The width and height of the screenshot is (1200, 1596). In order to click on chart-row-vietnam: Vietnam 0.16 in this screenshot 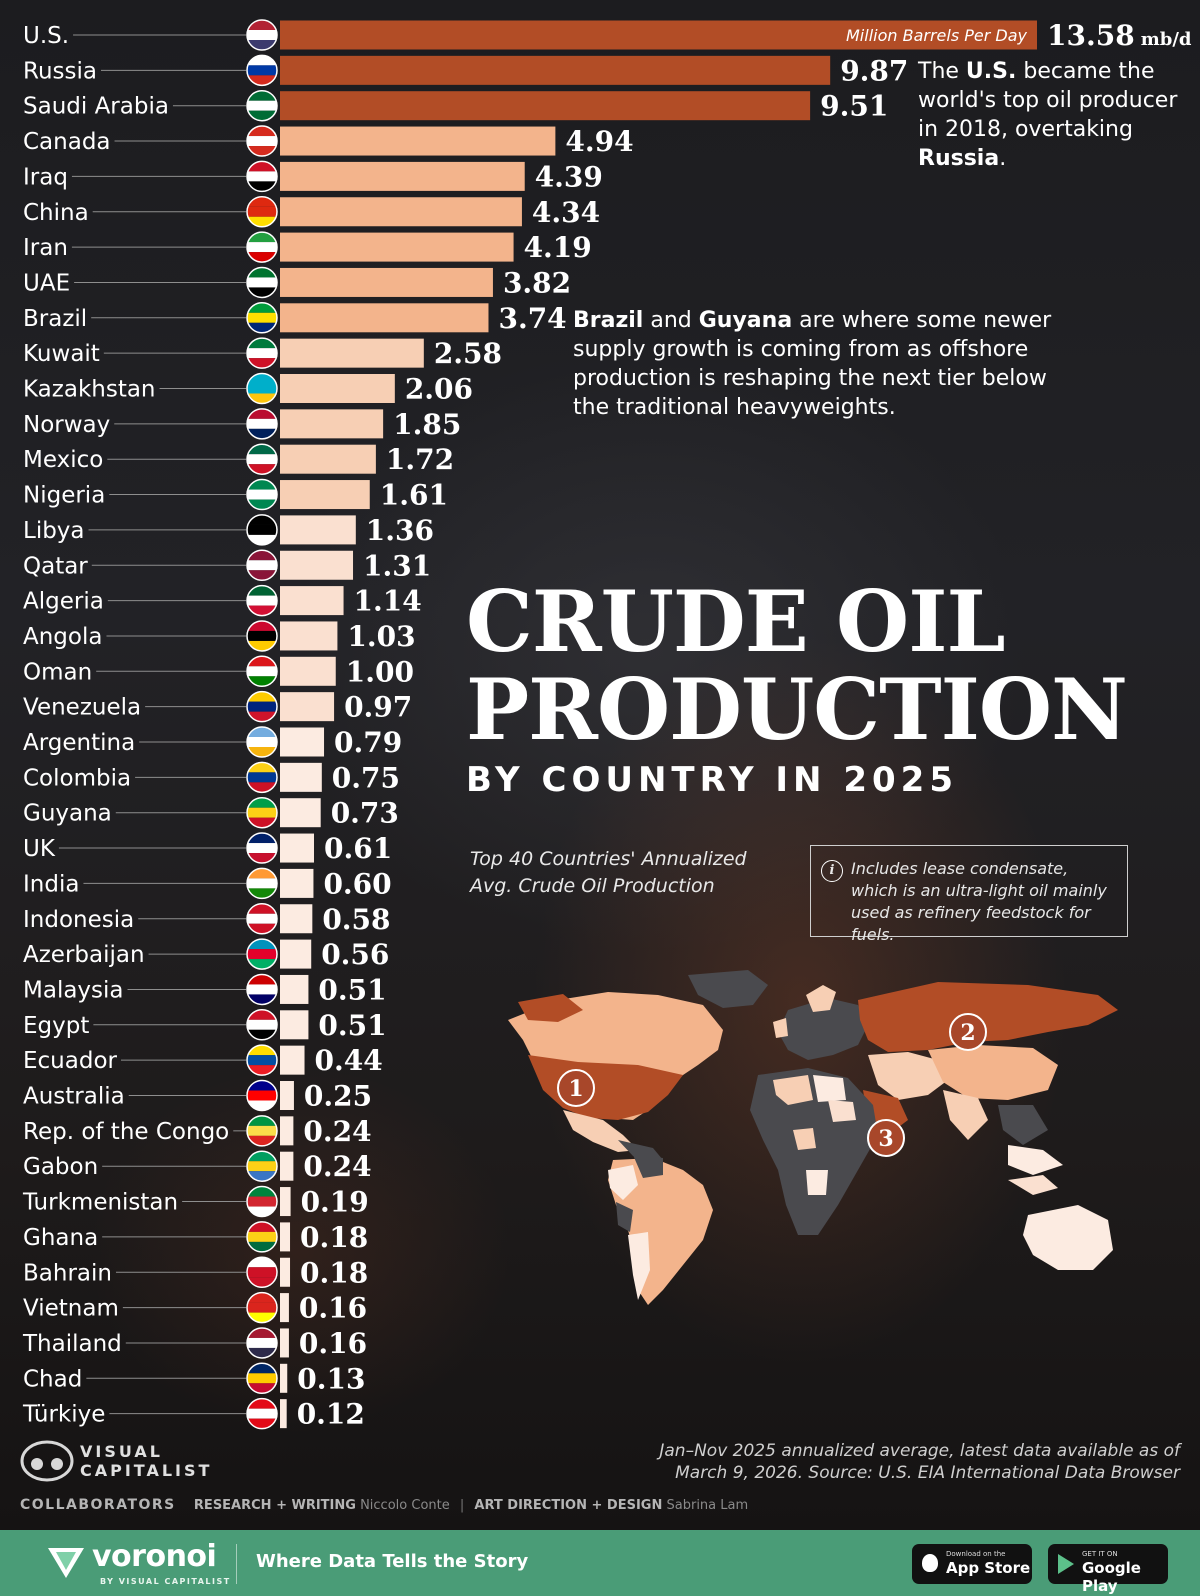, I will do `click(195, 1308)`.